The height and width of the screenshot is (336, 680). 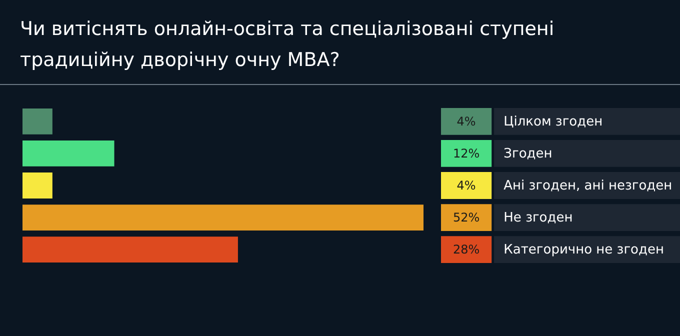 I want to click on y-tick-label: Категорично не згоден, so click(x=584, y=250).